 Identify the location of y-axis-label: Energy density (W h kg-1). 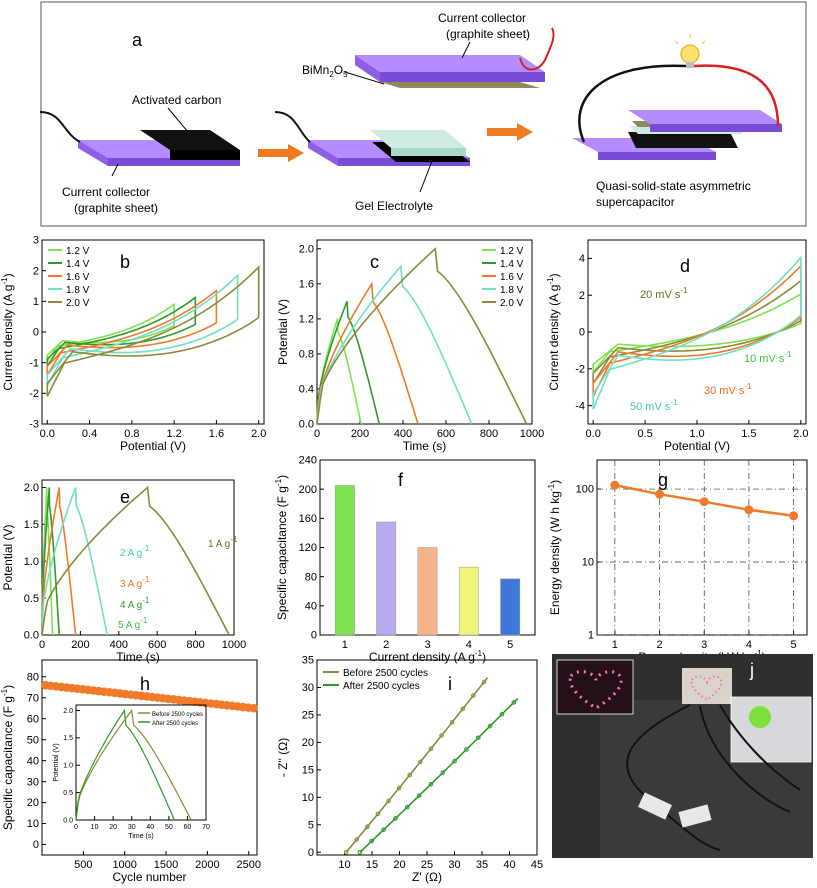
(554, 547).